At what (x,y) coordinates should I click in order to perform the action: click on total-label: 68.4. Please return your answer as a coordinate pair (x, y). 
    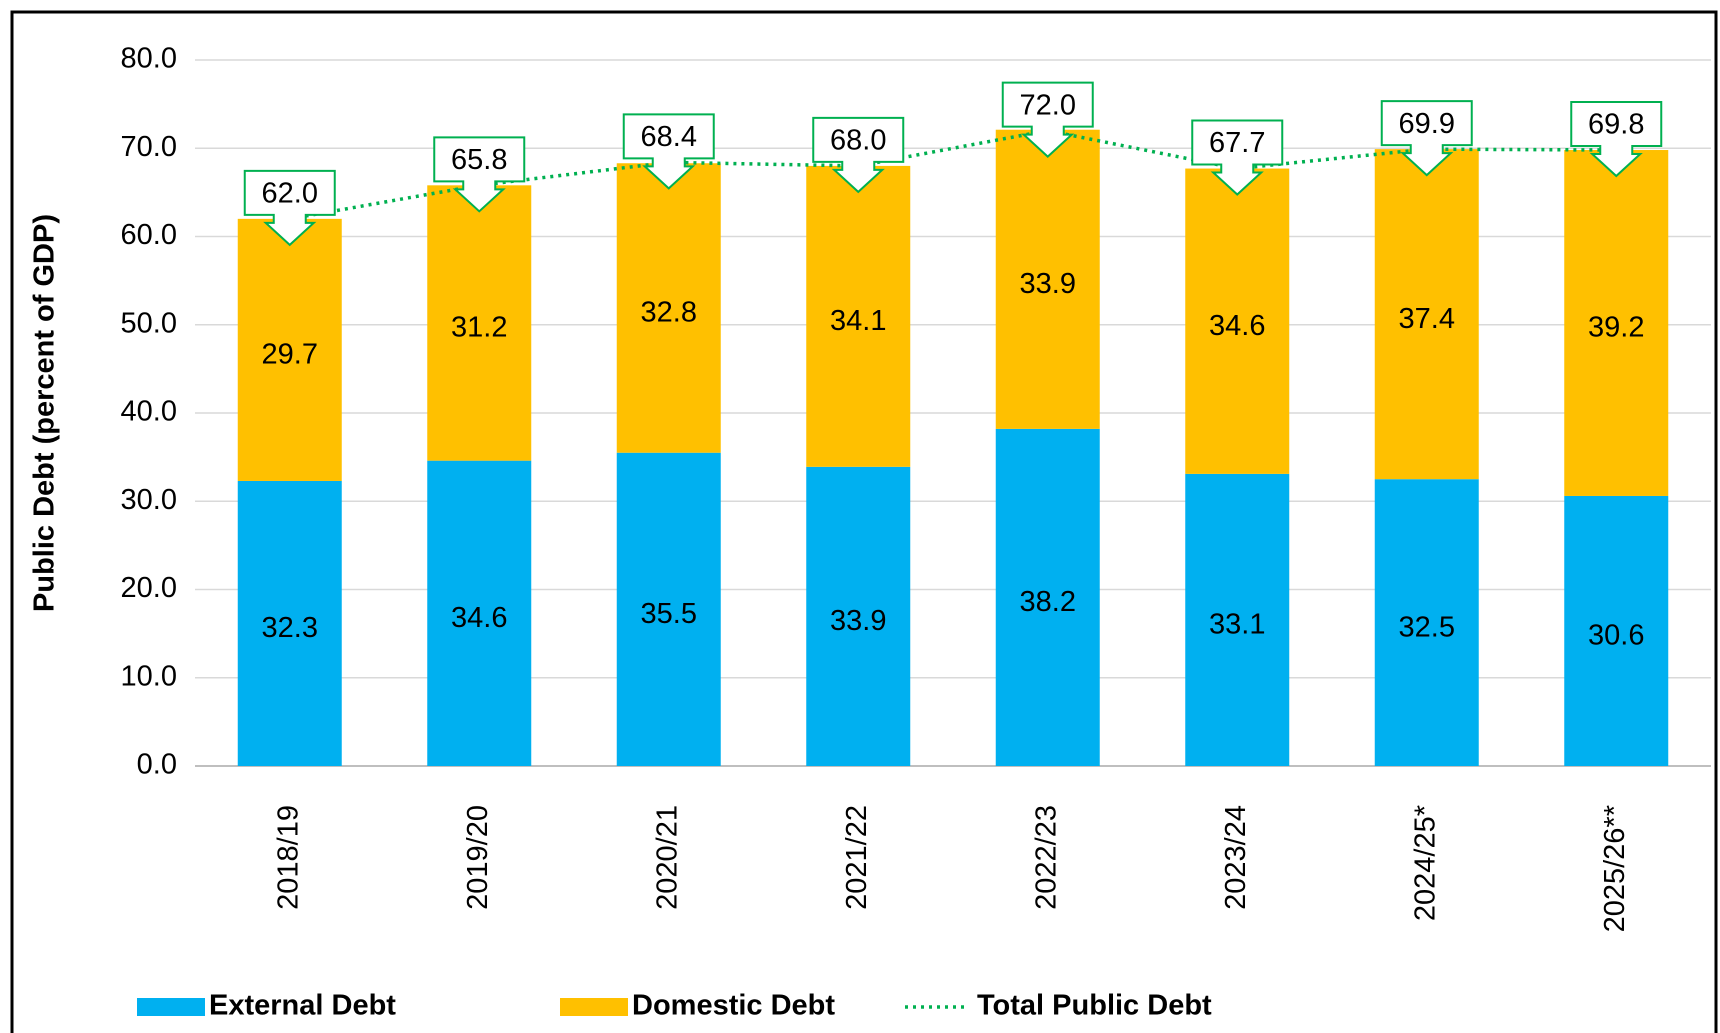
    Looking at the image, I should click on (669, 137).